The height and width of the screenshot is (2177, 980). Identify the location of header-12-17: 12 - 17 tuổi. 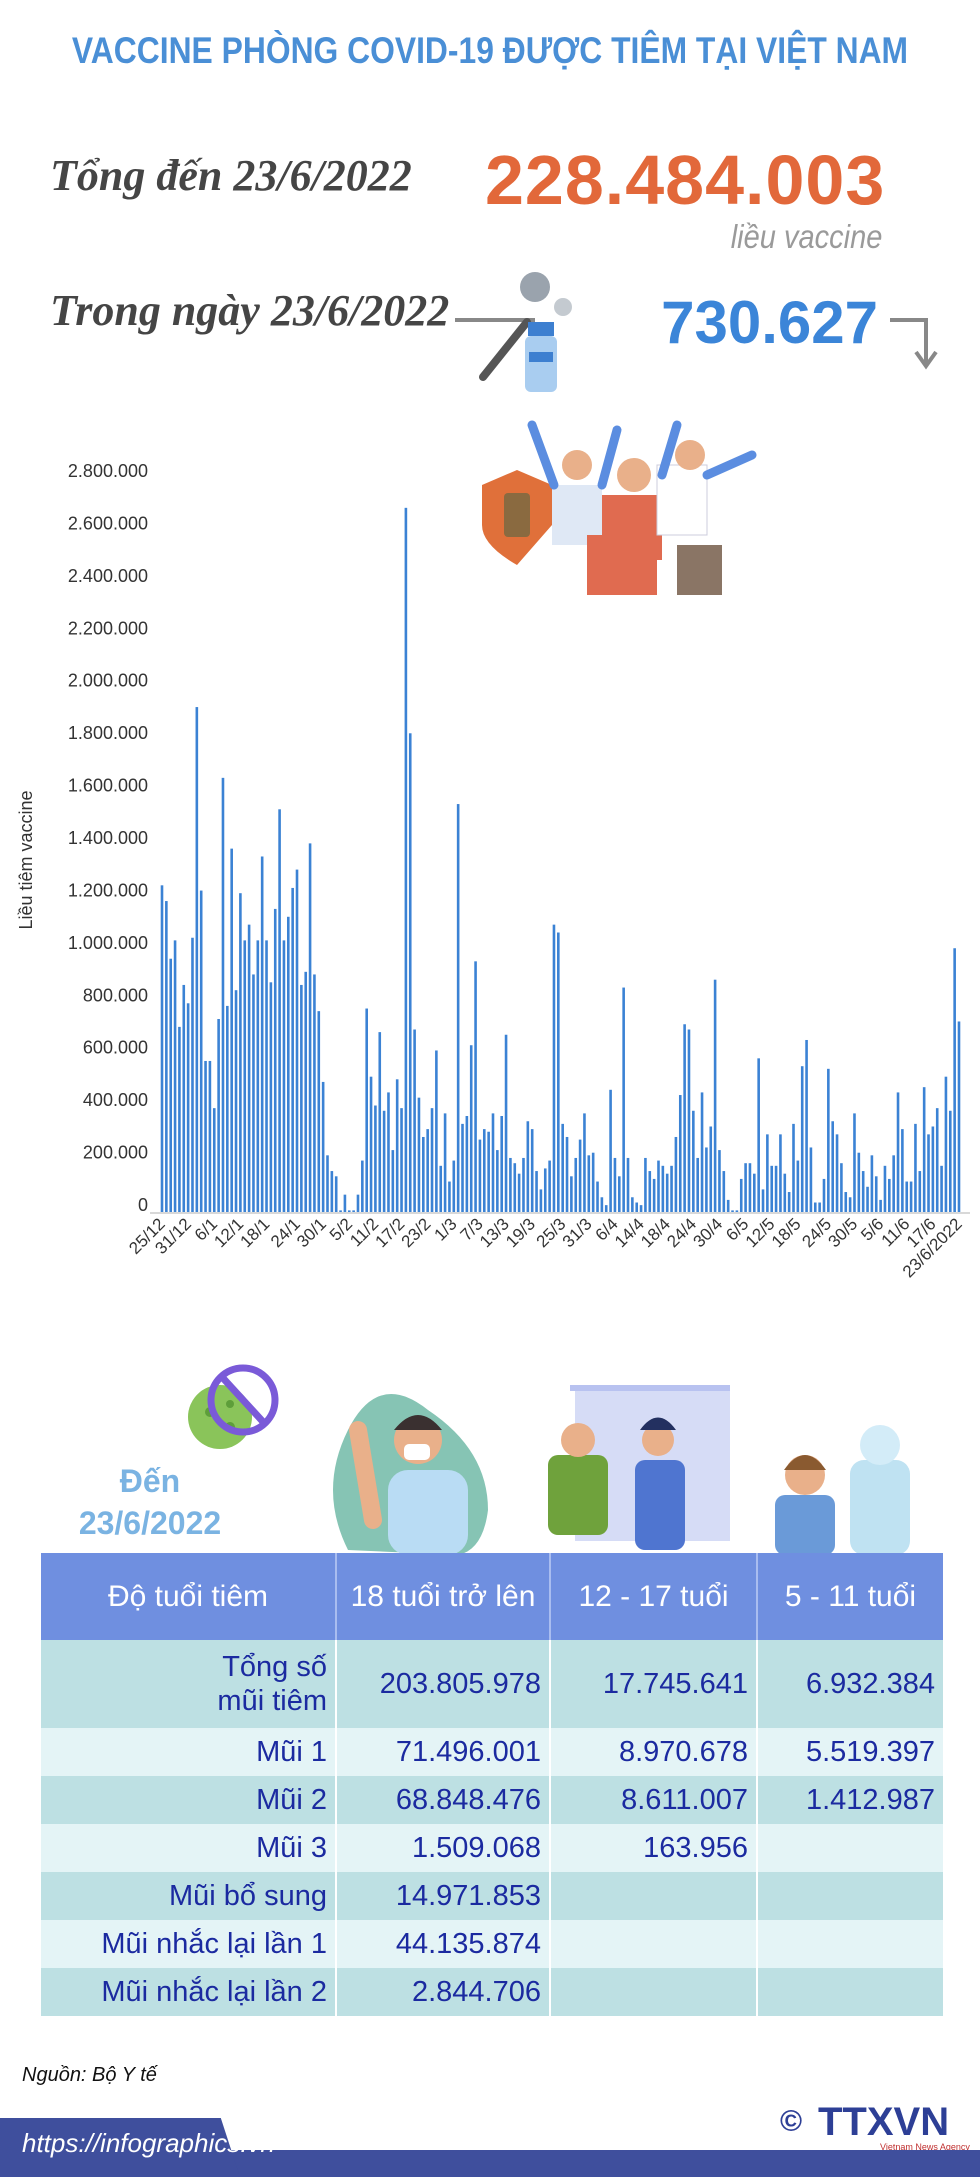
(654, 1596).